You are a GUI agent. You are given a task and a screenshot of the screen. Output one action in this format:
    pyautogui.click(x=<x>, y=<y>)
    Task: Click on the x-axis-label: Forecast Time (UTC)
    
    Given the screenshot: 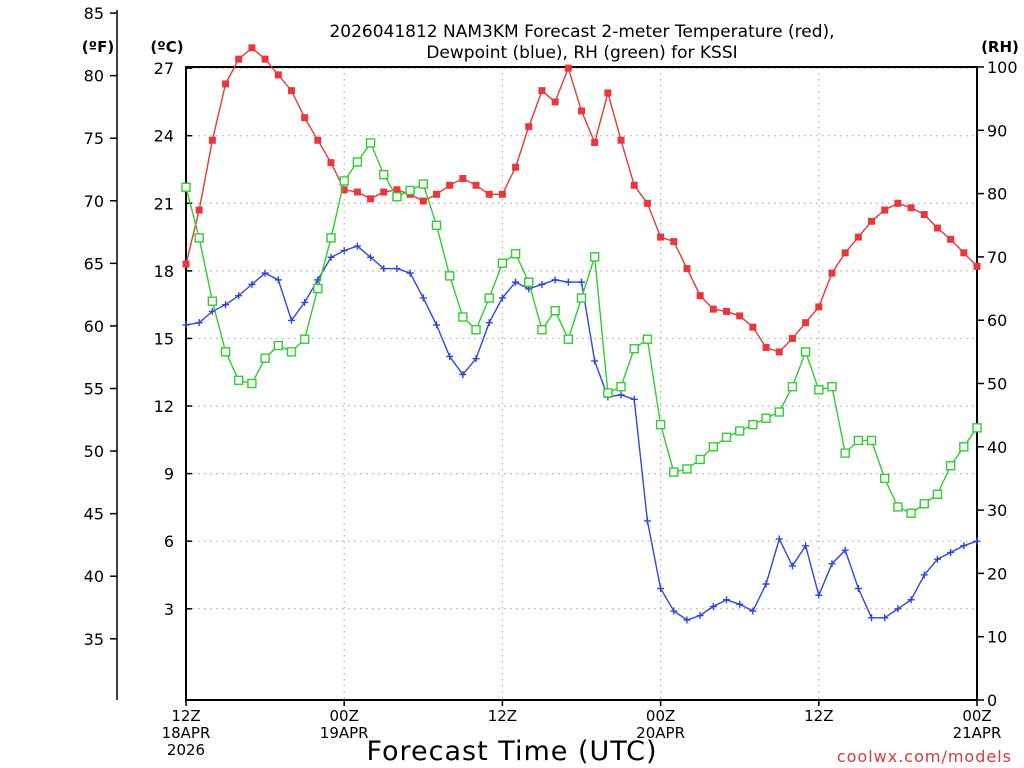 What is the action you would take?
    pyautogui.click(x=511, y=751)
    